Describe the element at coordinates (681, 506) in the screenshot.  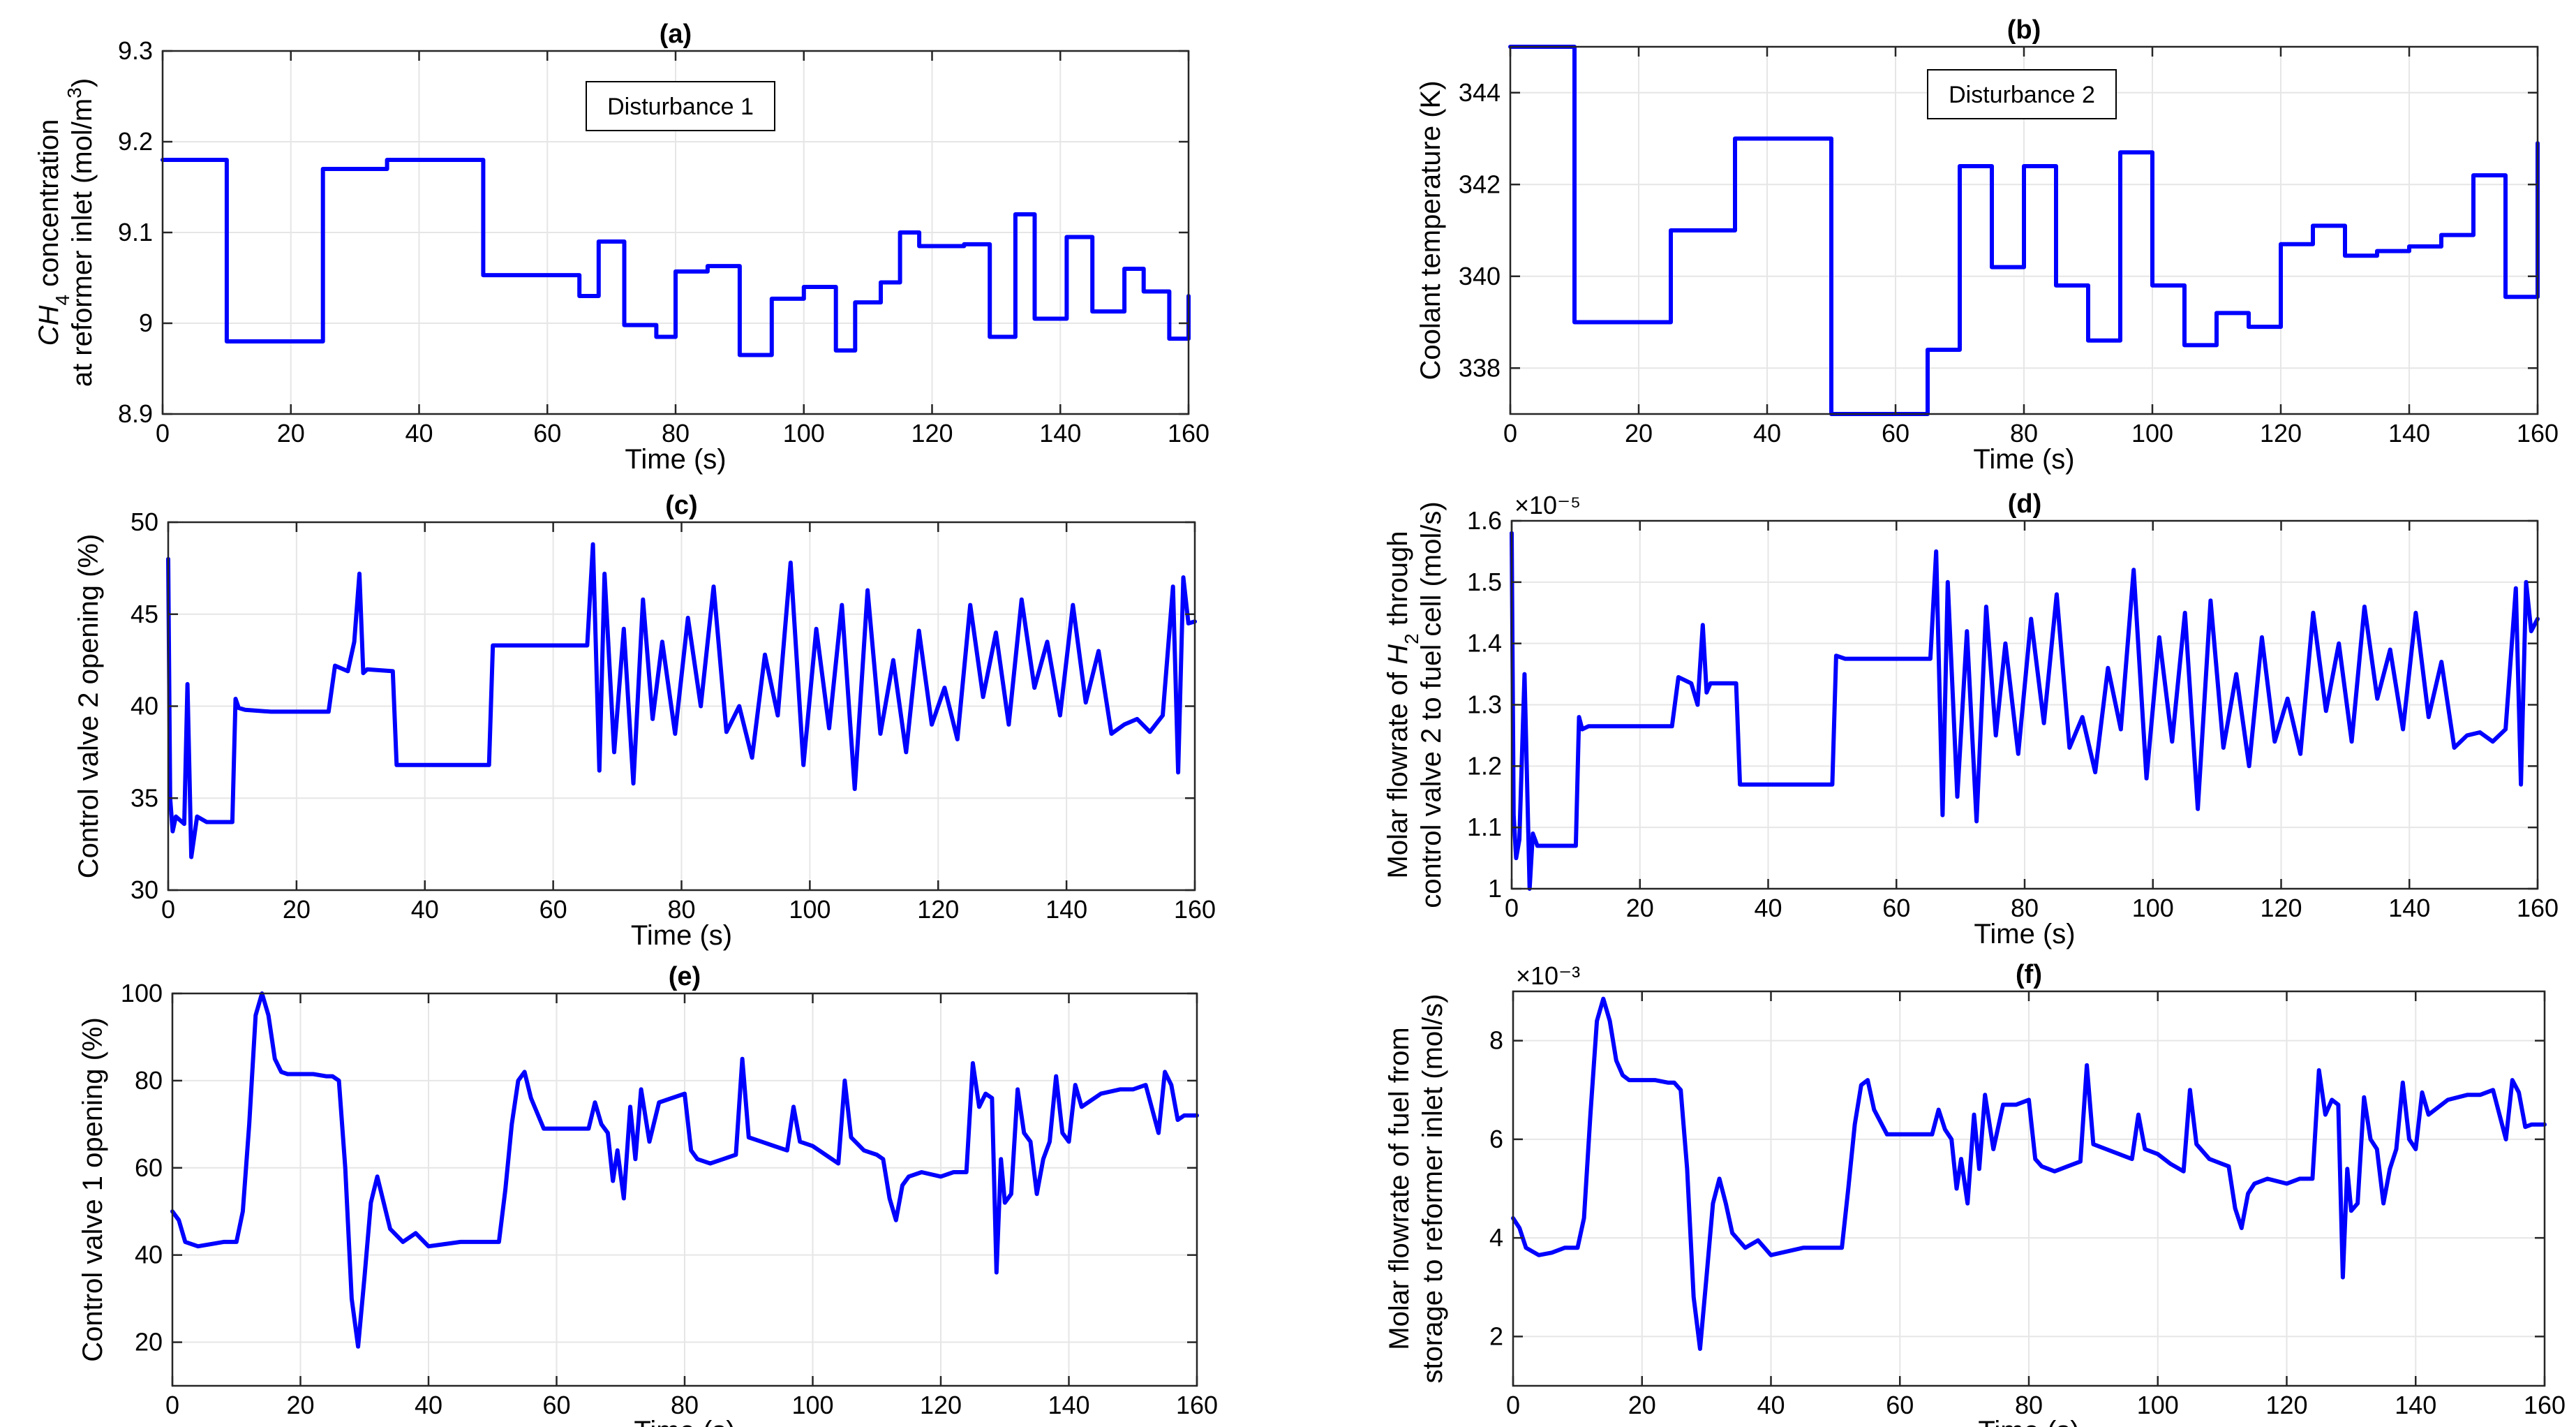
I see `panel-title-c: (c)` at that location.